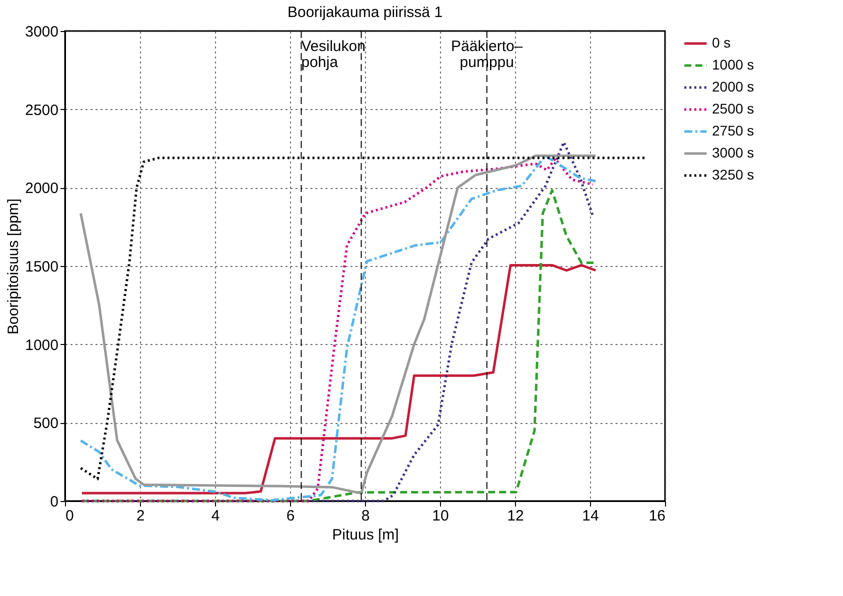 Image resolution: width=843 pixels, height=596 pixels. I want to click on legend-label: 2750 s, so click(733, 130).